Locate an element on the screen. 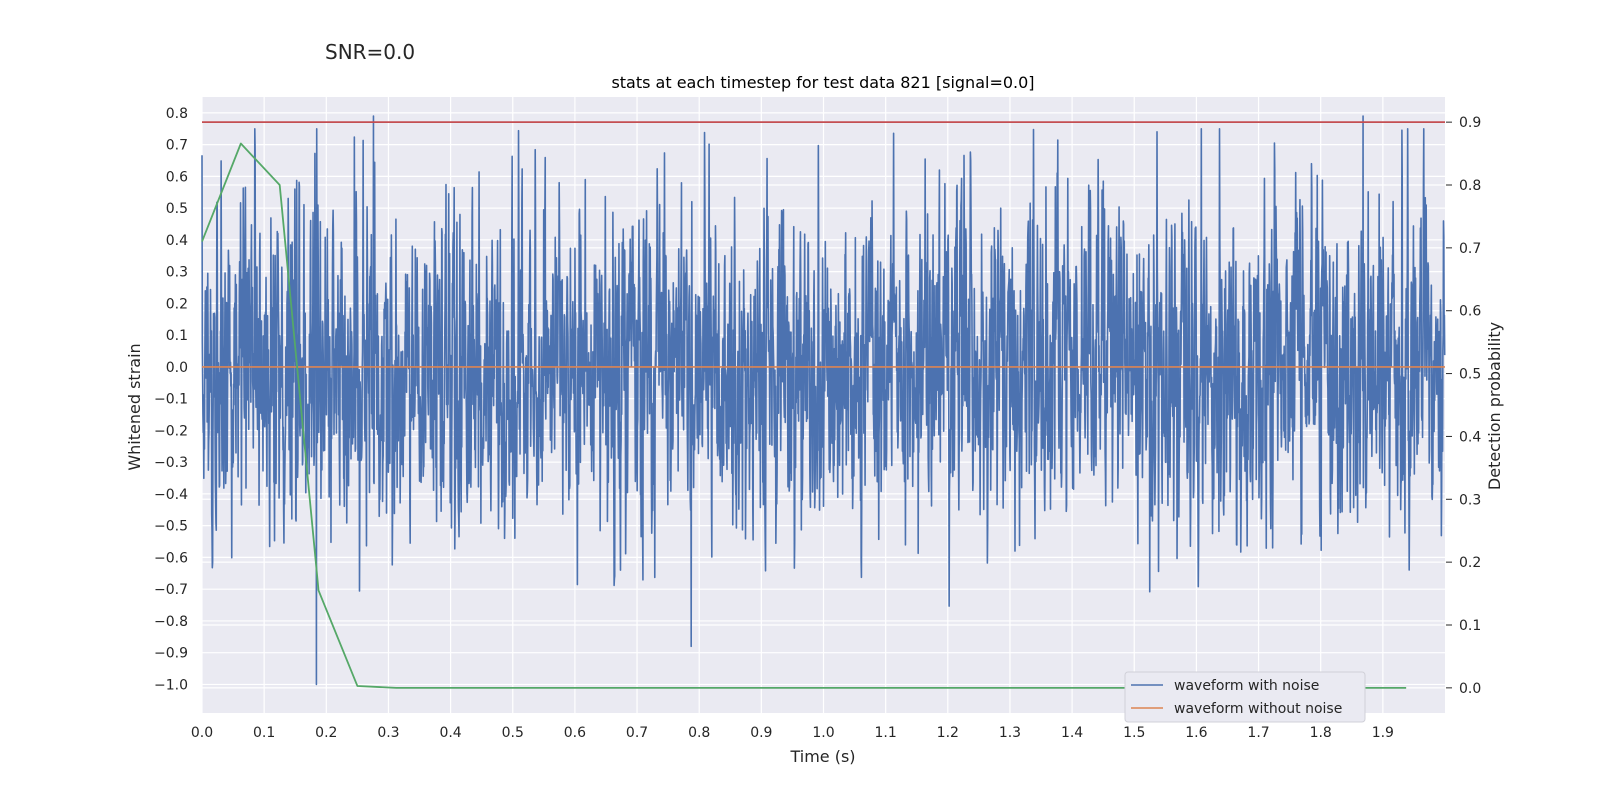 The height and width of the screenshot is (800, 1600). x-tick-label: 0.6 is located at coordinates (575, 733).